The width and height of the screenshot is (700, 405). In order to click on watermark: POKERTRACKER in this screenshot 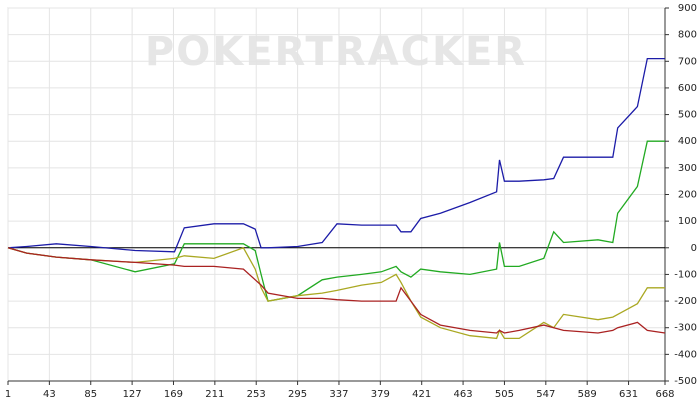, I will do `click(336, 52)`.